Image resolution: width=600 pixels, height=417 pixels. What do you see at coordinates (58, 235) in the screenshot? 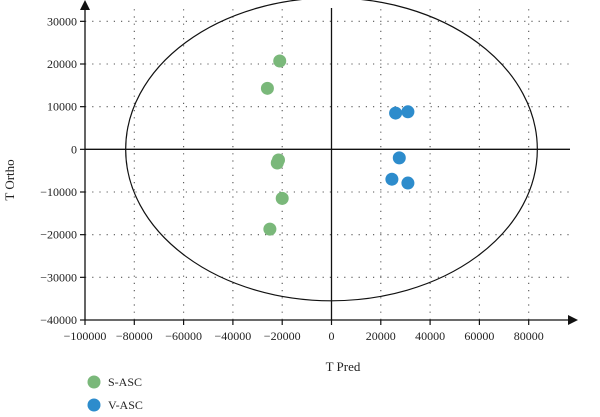
I see `y-tick-label-minus-20000: −20000` at bounding box center [58, 235].